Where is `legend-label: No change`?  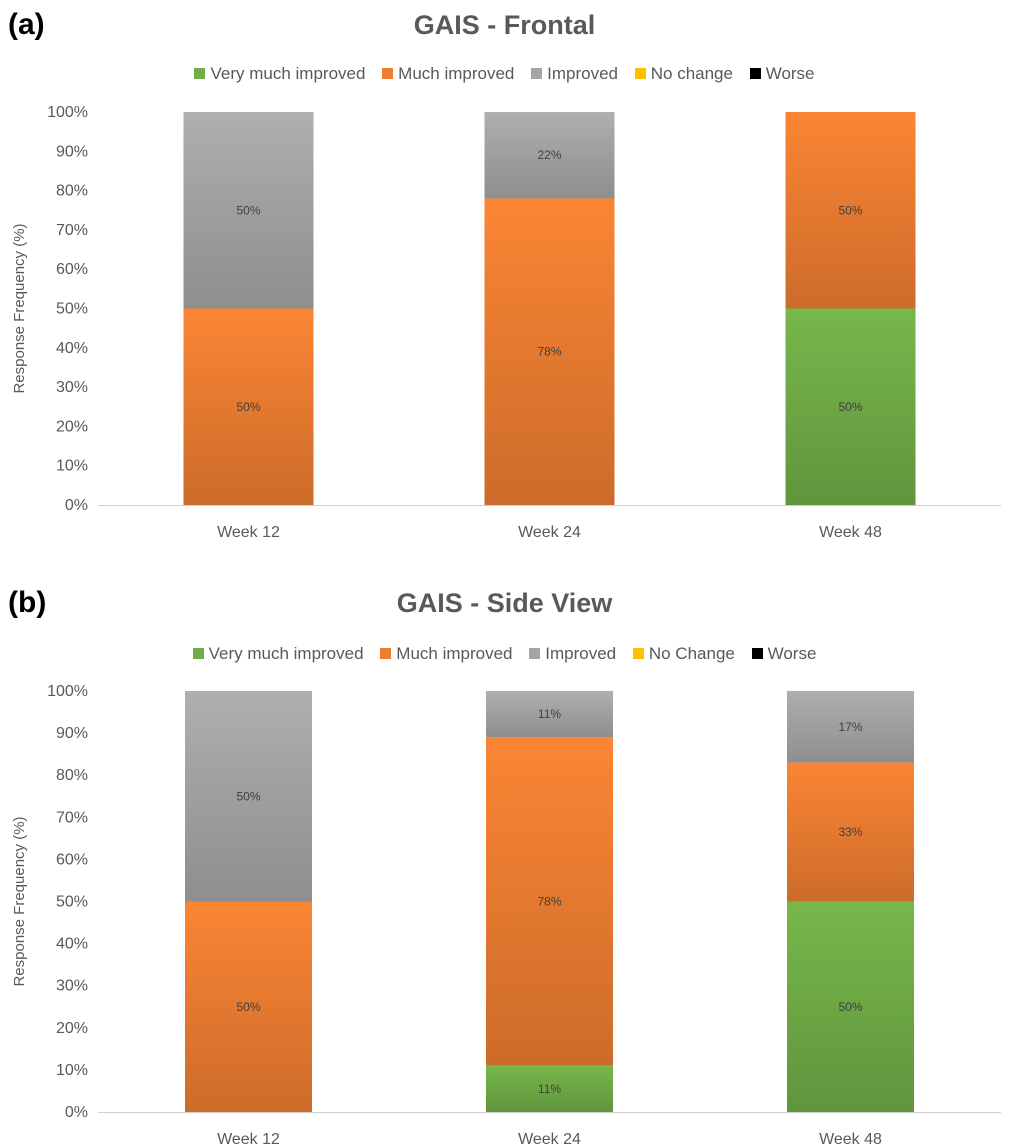
legend-label: No change is located at coordinates (691, 73).